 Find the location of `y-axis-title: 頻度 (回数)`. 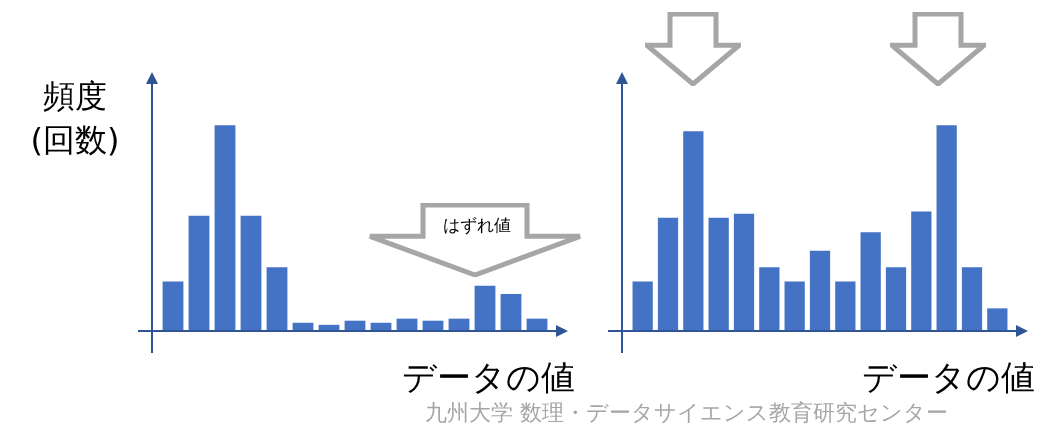

y-axis-title: 頻度 (回数) is located at coordinates (75, 118).